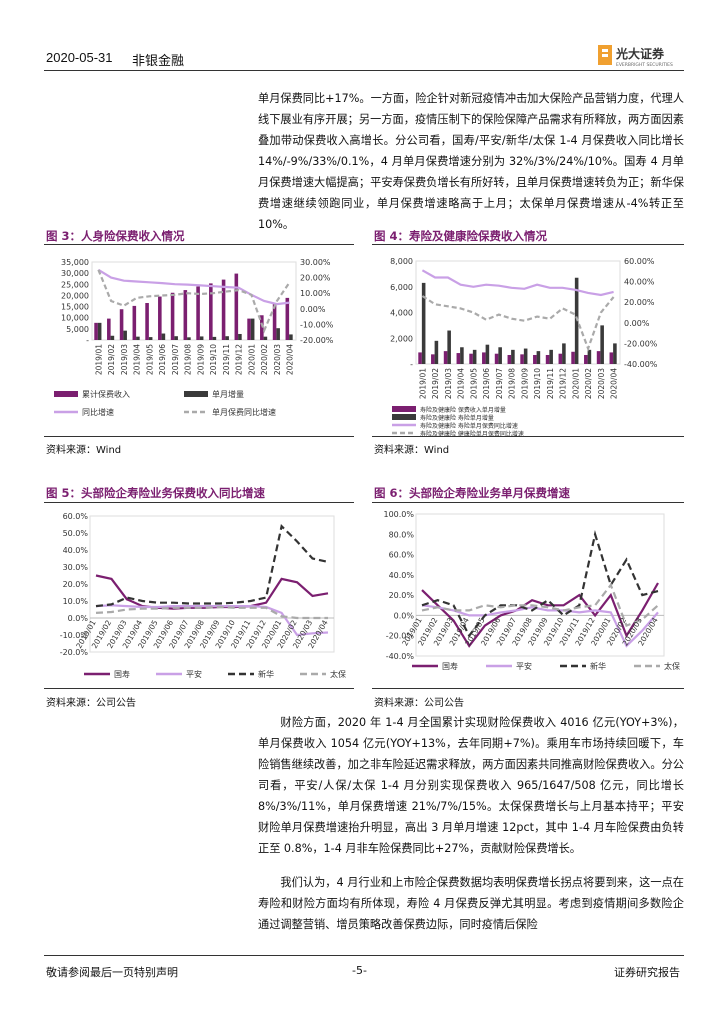  Describe the element at coordinates (486, 383) in the screenshot. I see `category-label: 2019/06` at that location.